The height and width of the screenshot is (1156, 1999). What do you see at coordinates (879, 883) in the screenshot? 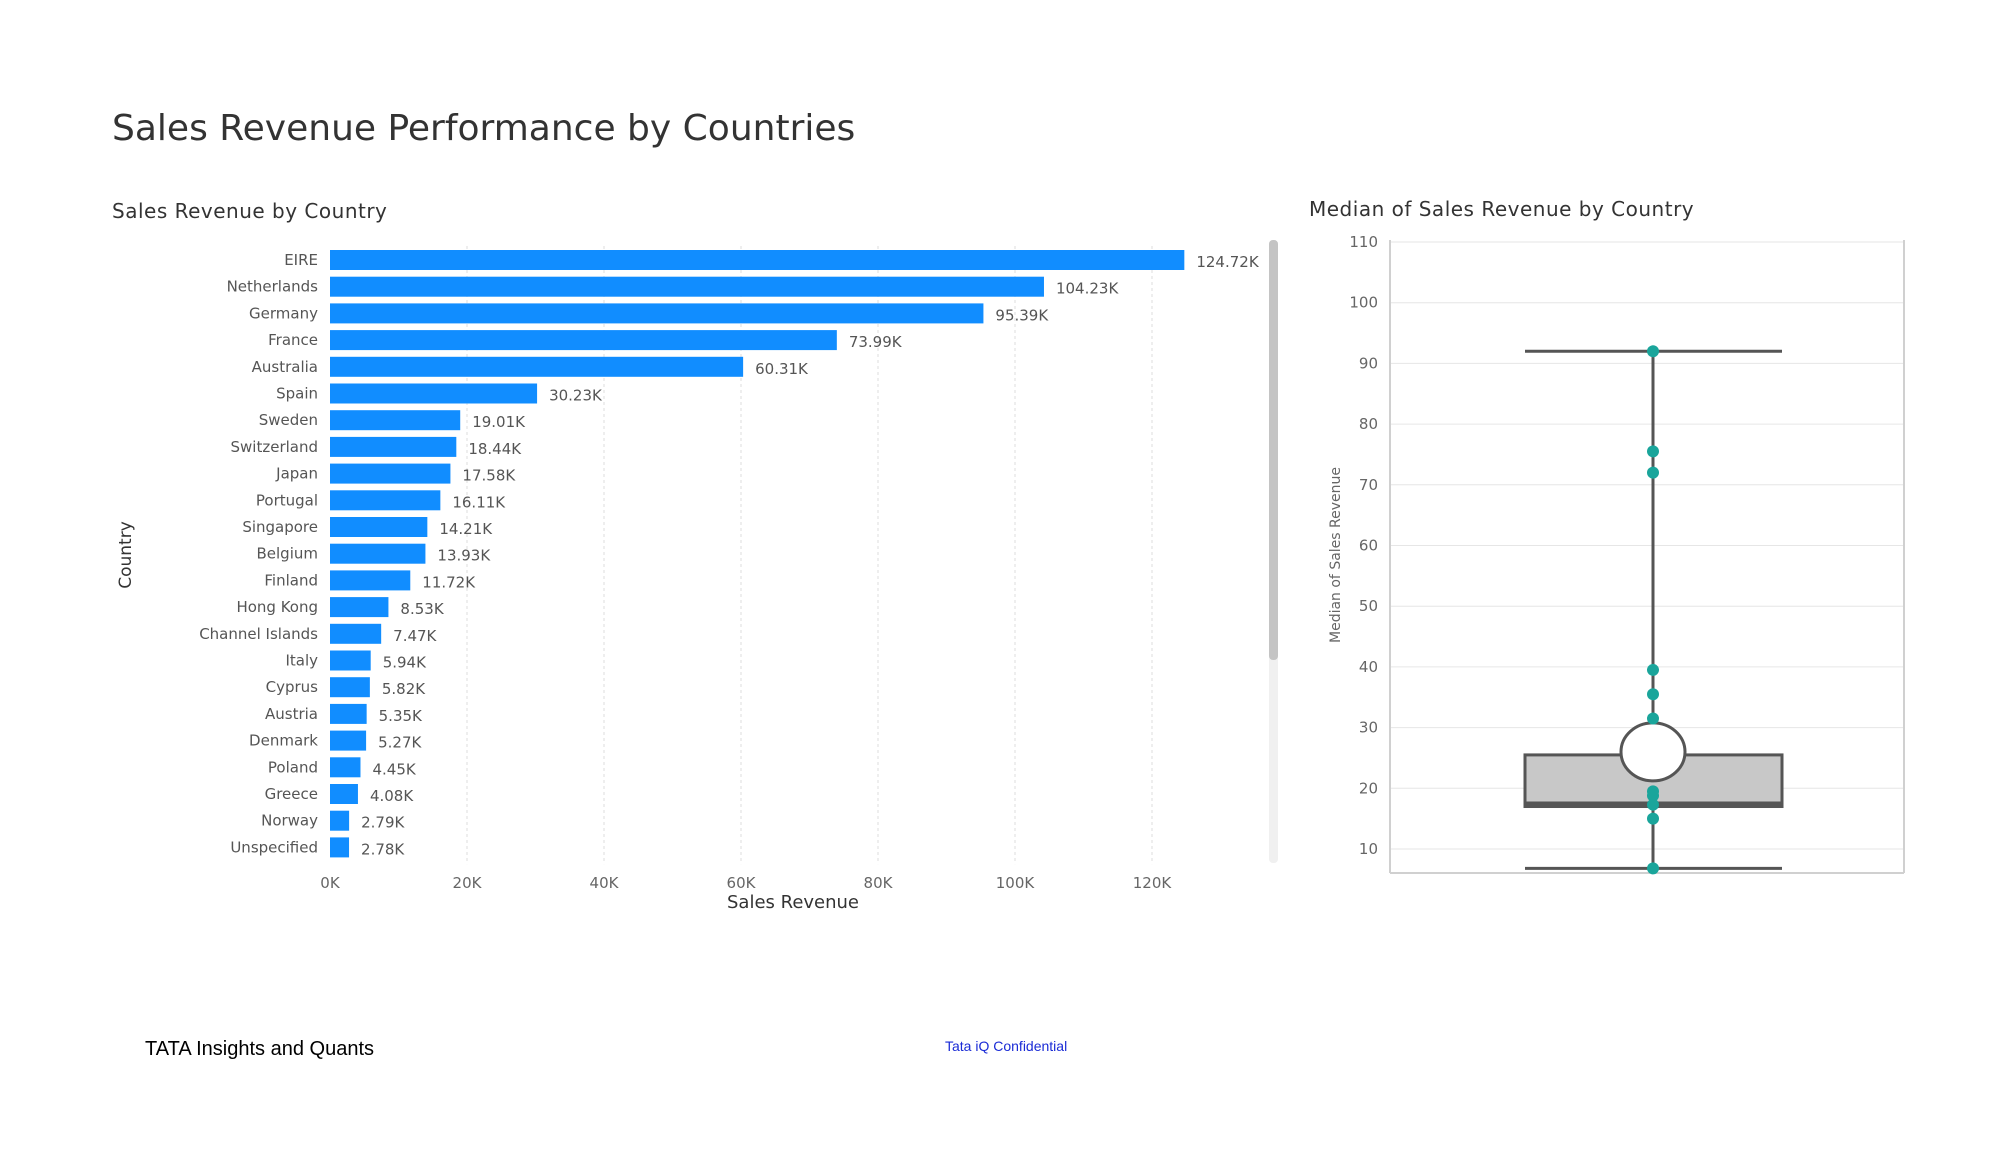
I see `bar-chart-x-tick-label: 80K` at bounding box center [879, 883].